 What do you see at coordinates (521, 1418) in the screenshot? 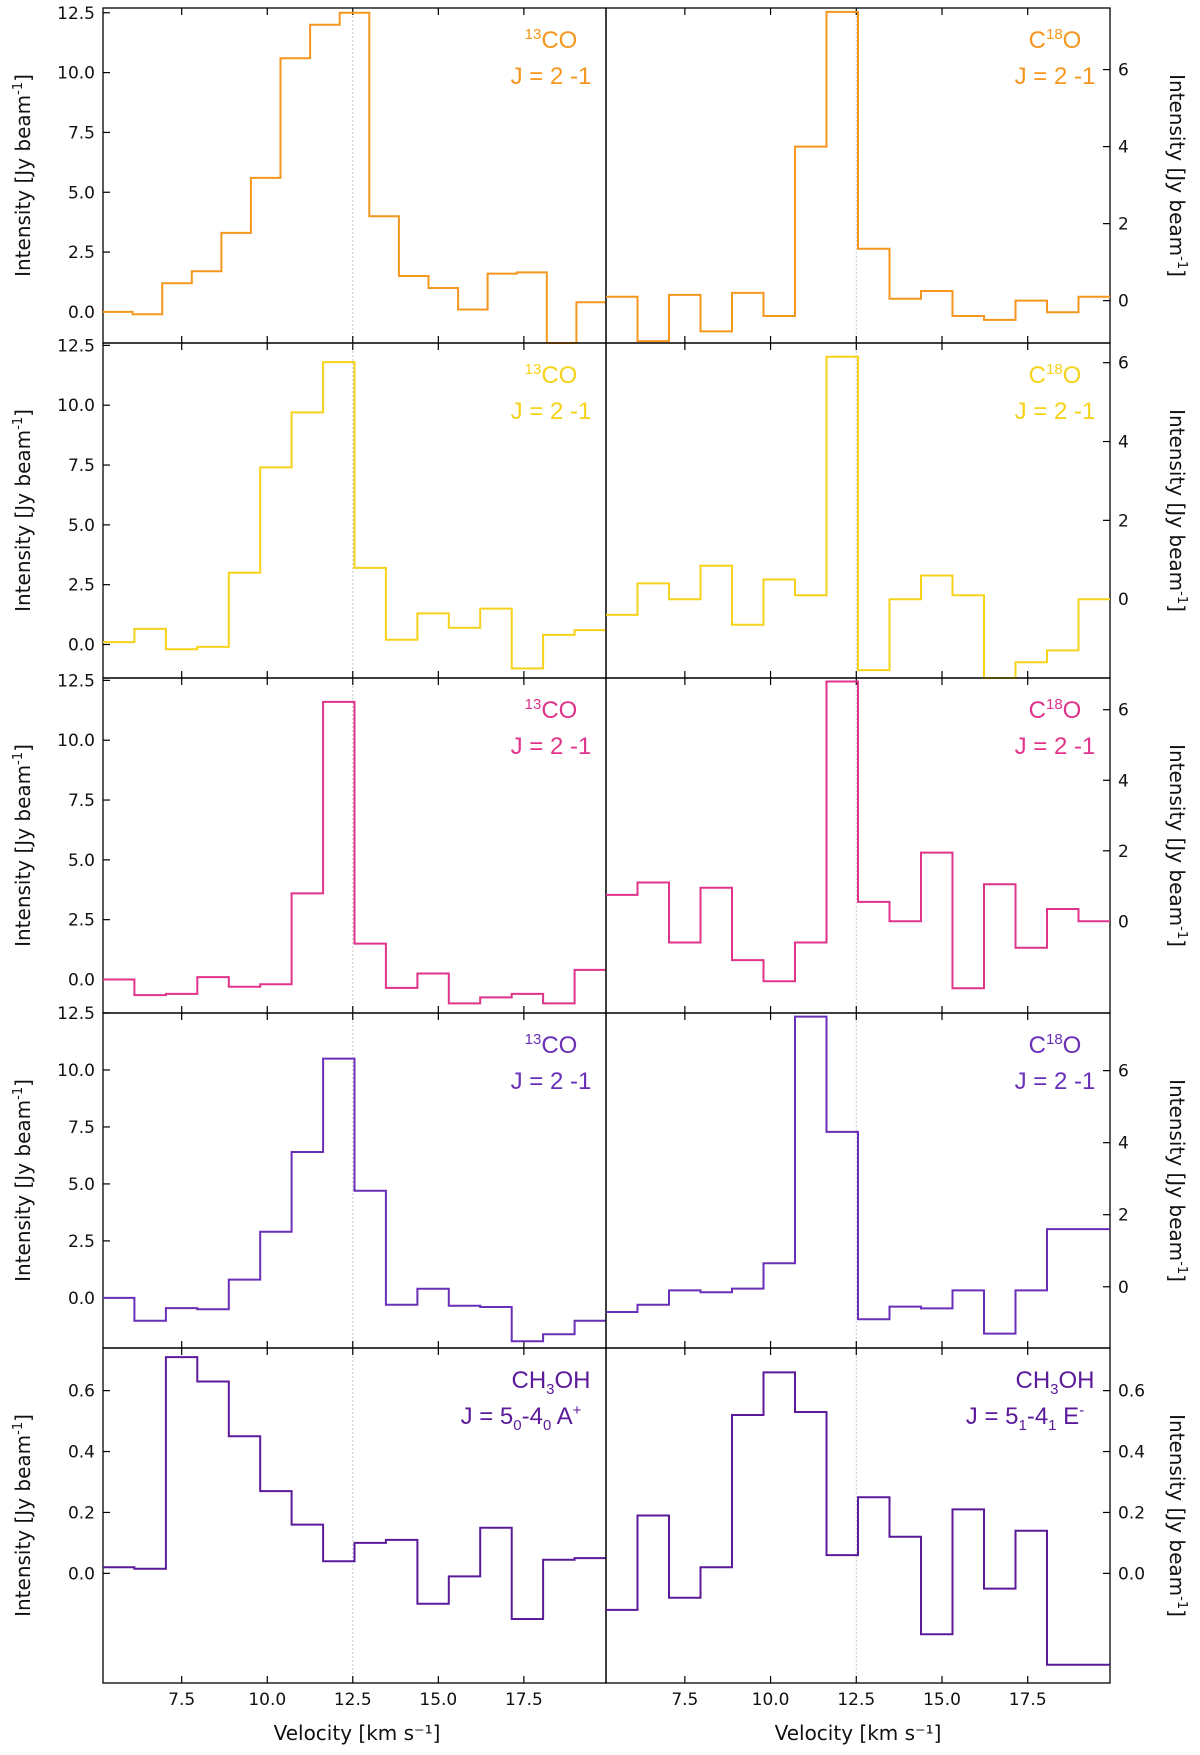
I see `panel-r5-left-transition-label: J = 50-40 A+` at bounding box center [521, 1418].